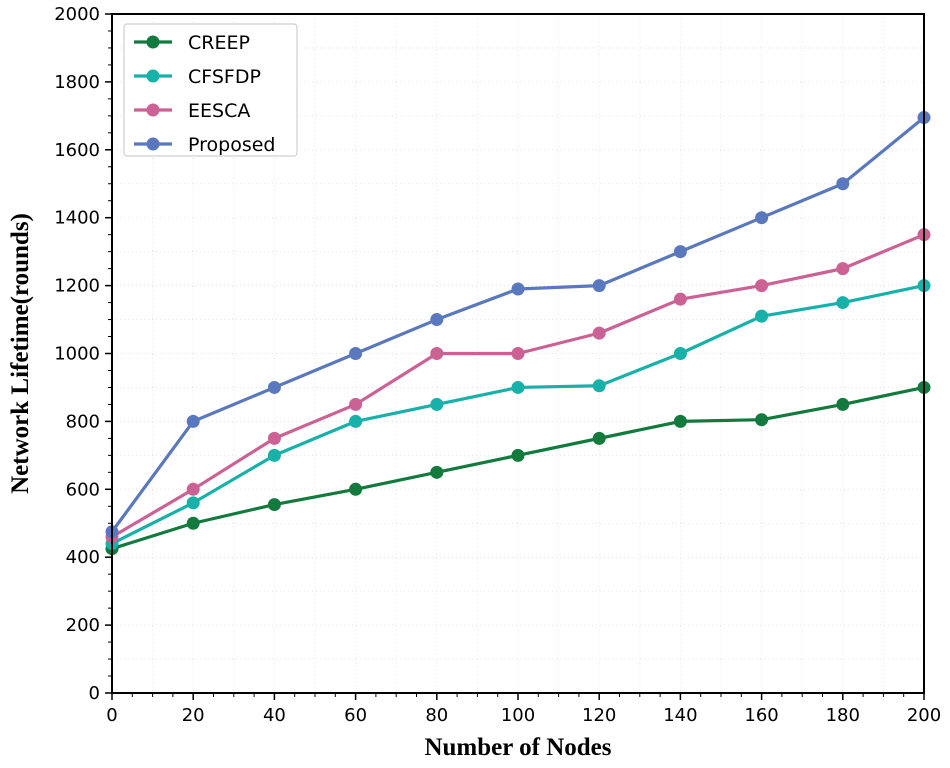 This screenshot has height=768, width=950. What do you see at coordinates (20, 353) in the screenshot?
I see `y-axis-label: Network Lifetime(rounds)` at bounding box center [20, 353].